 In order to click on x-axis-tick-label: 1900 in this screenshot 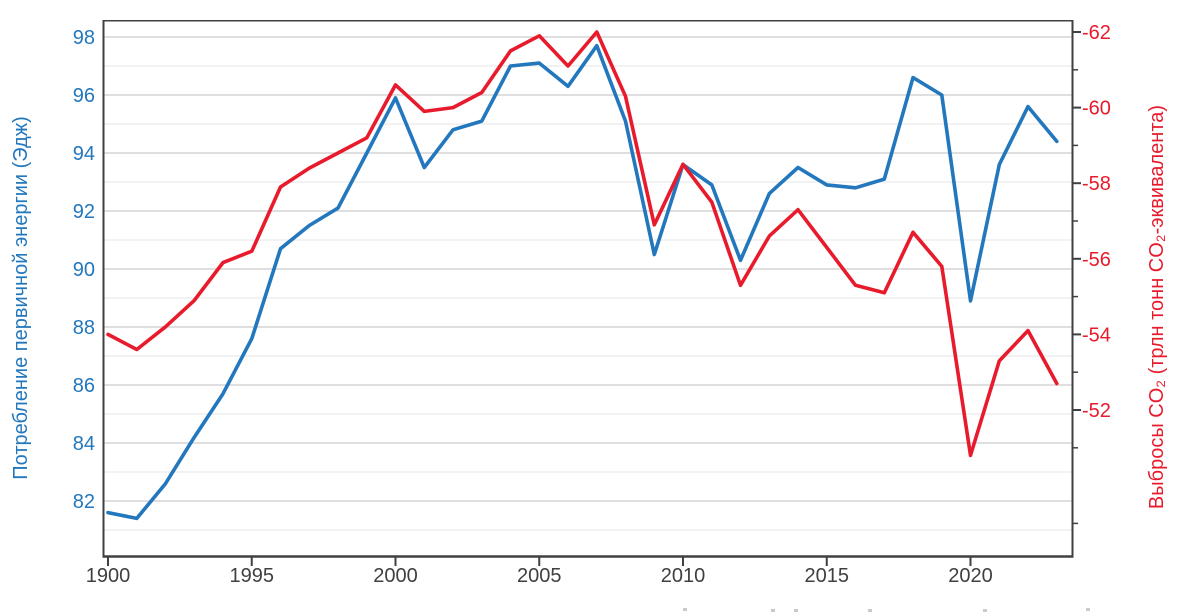, I will do `click(108, 576)`.